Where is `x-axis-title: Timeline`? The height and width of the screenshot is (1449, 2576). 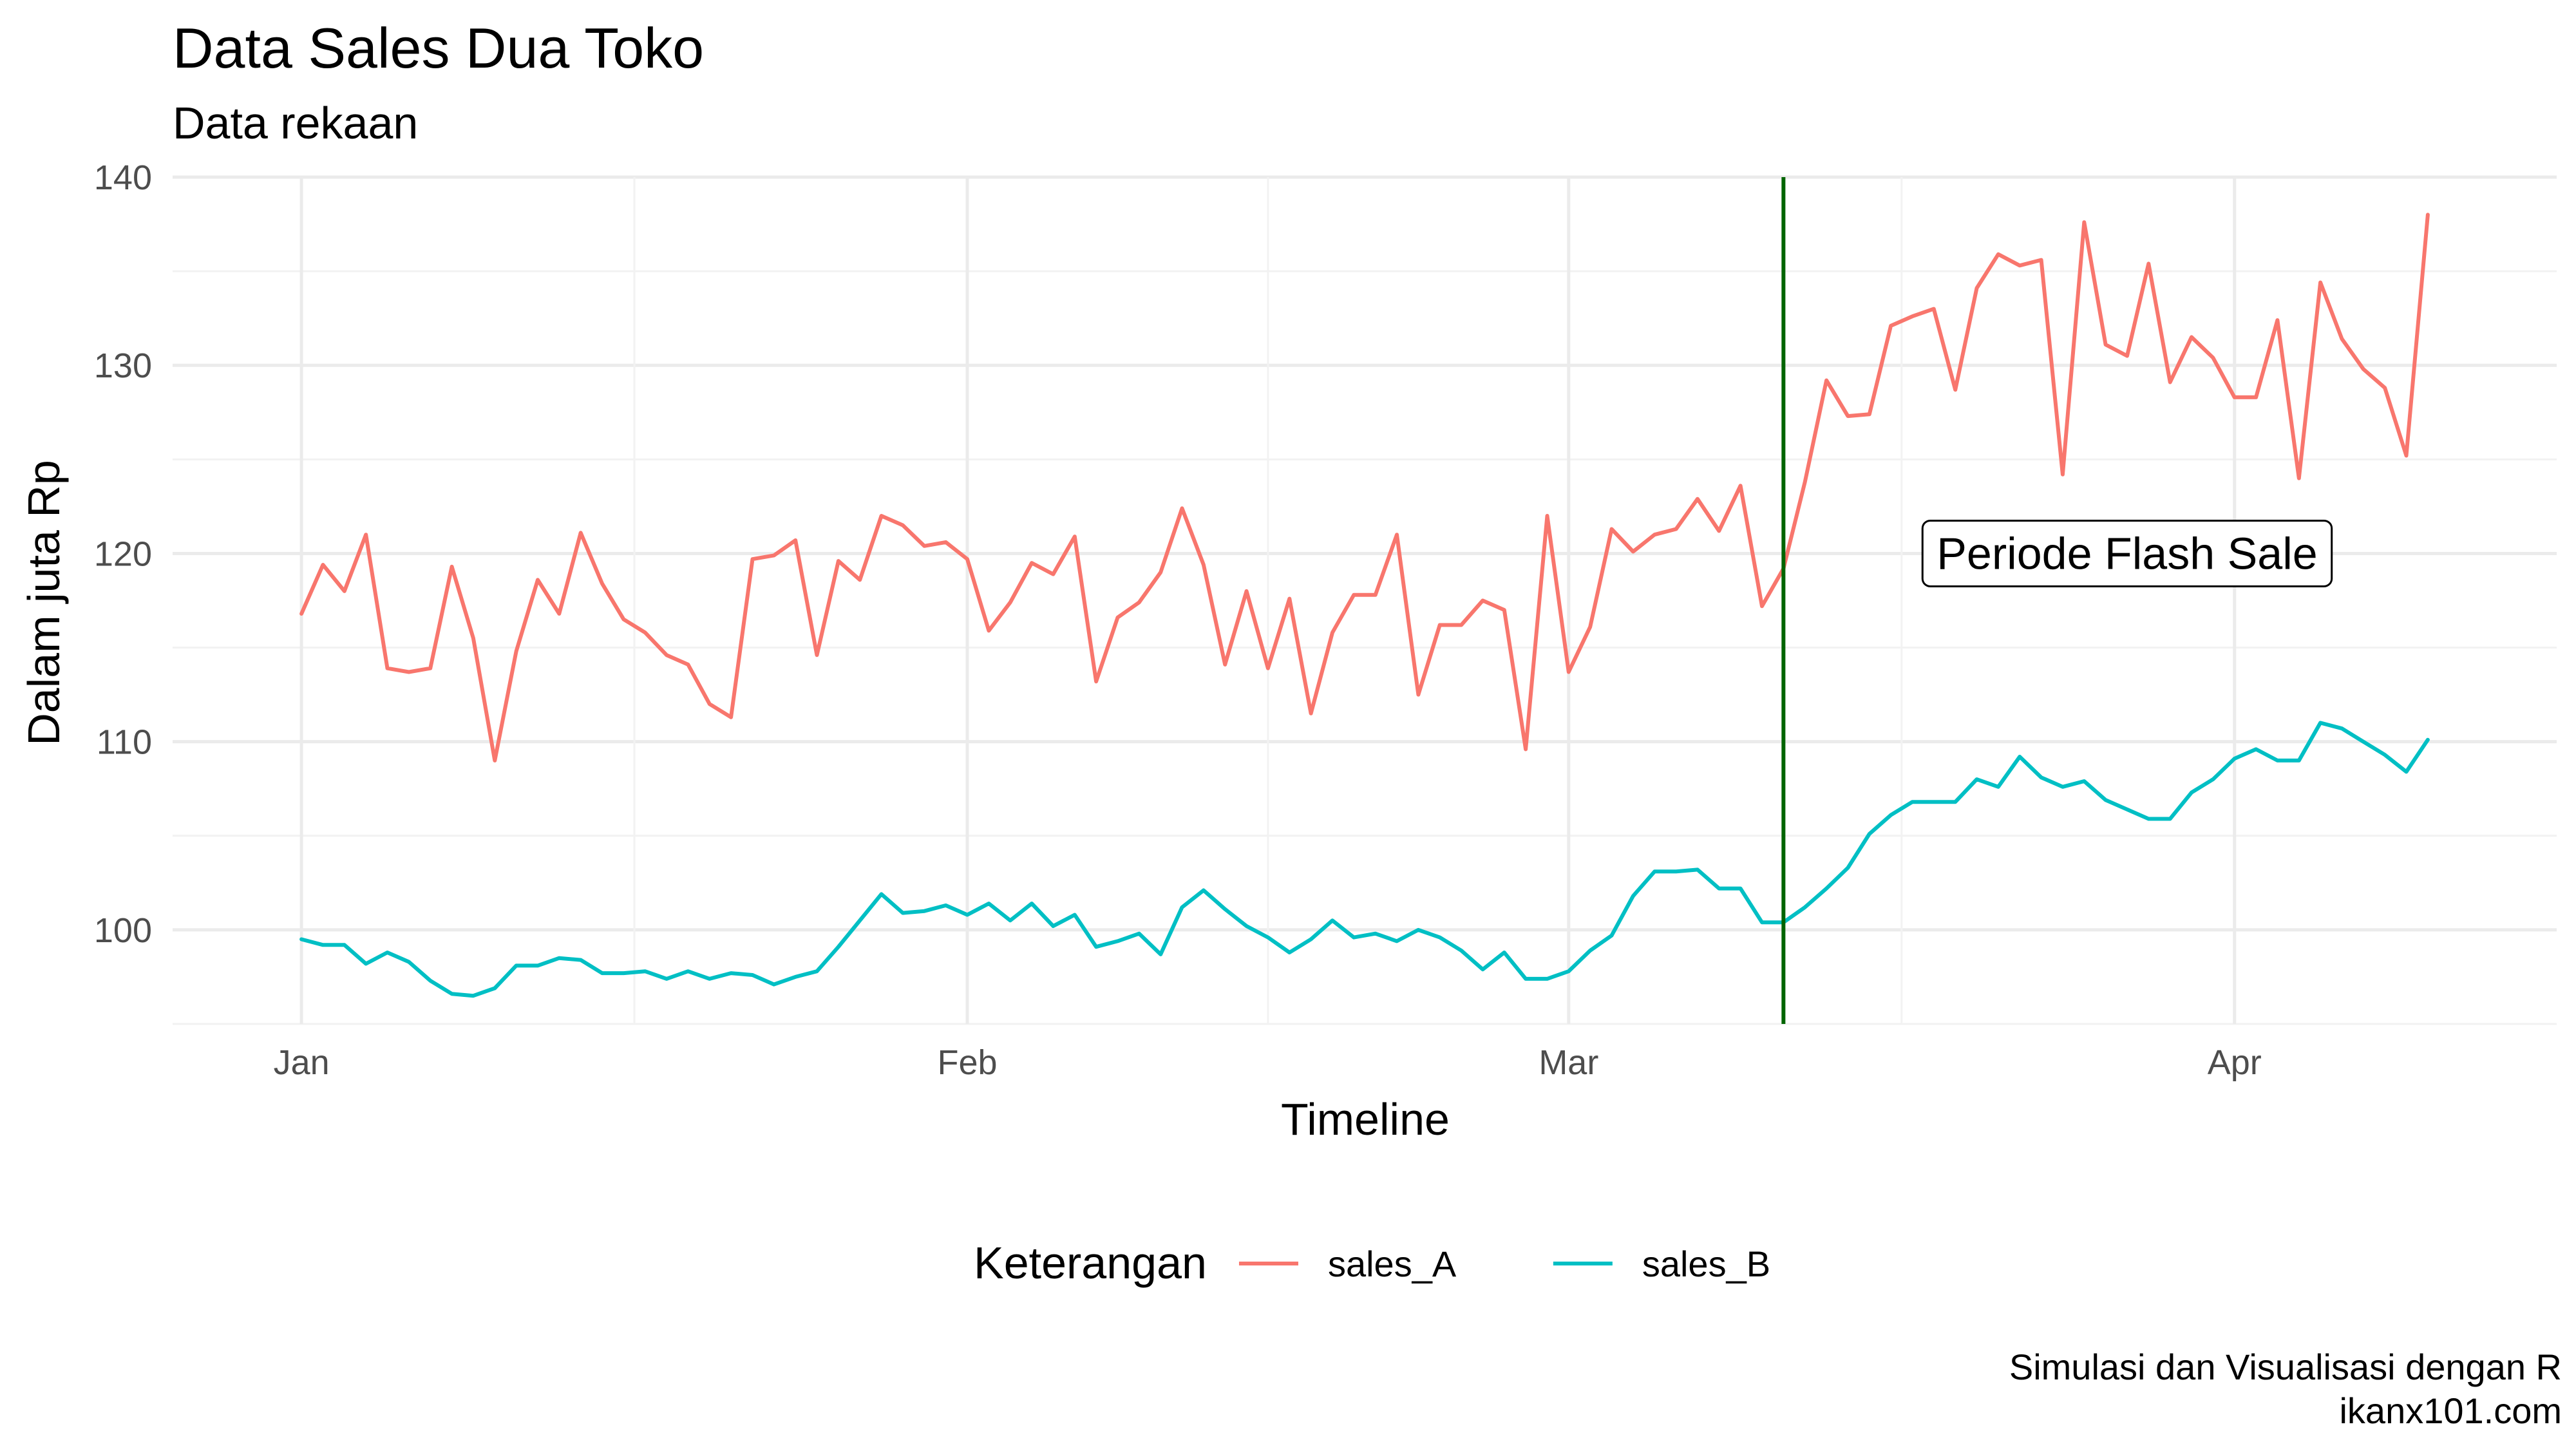 x-axis-title: Timeline is located at coordinates (1366, 1119).